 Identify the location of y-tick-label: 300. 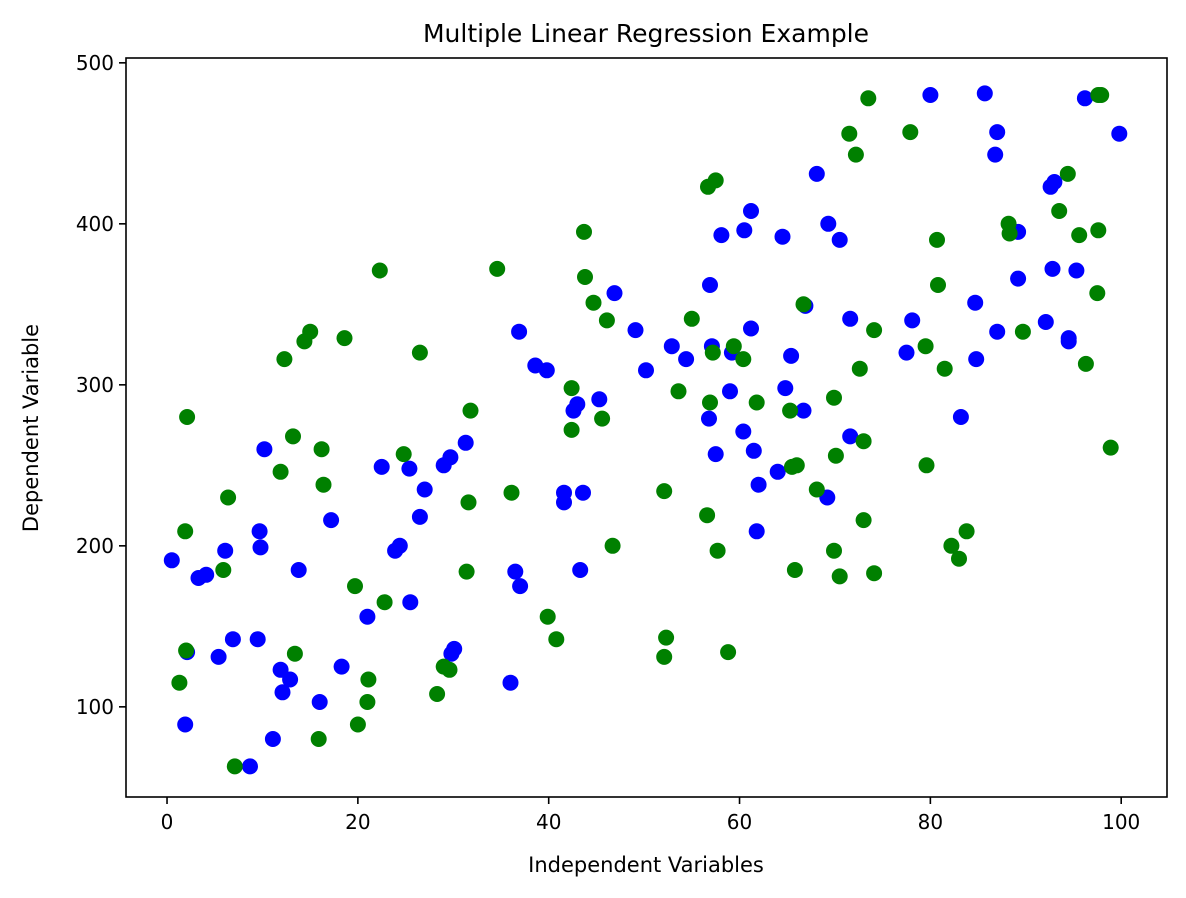
(95, 385).